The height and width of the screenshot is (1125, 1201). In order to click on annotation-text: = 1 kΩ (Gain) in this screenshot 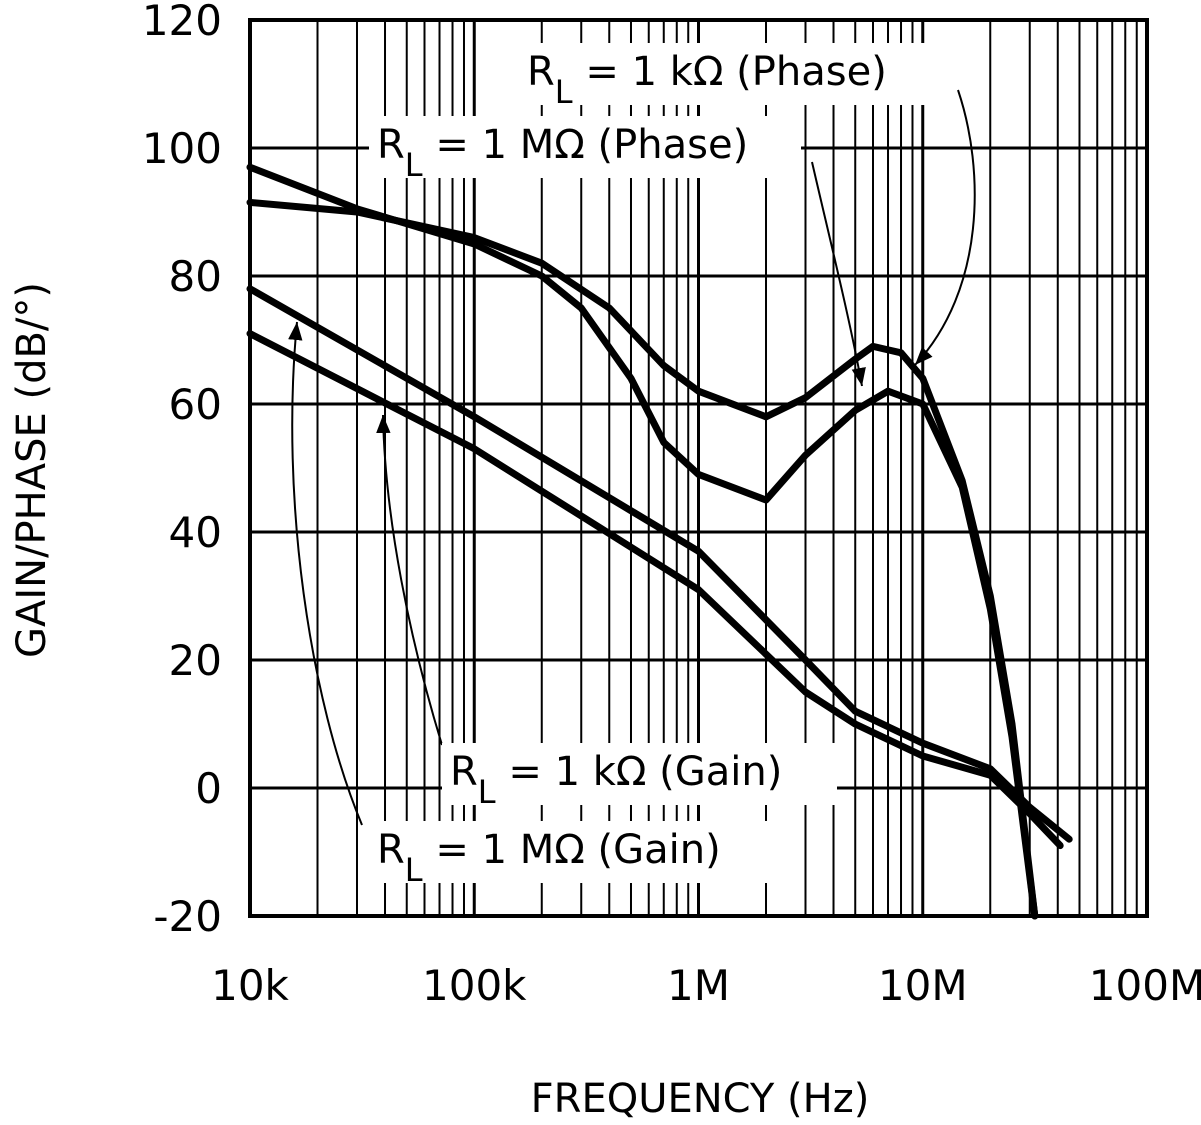, I will do `click(639, 772)`.